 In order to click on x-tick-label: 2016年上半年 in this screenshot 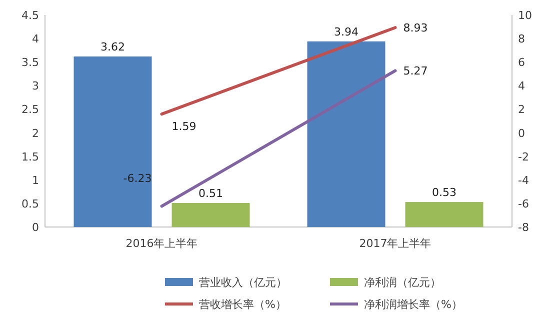, I will do `click(162, 243)`.